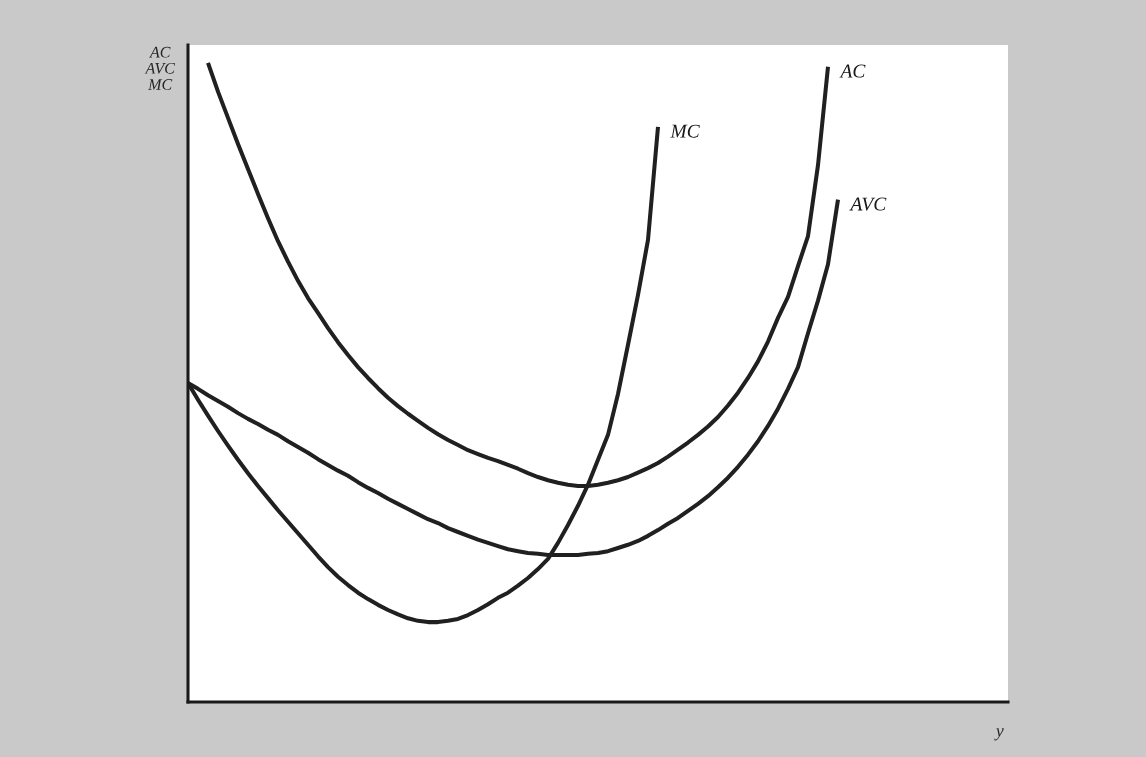  Describe the element at coordinates (999, 734) in the screenshot. I see `x-axis-title: y` at that location.